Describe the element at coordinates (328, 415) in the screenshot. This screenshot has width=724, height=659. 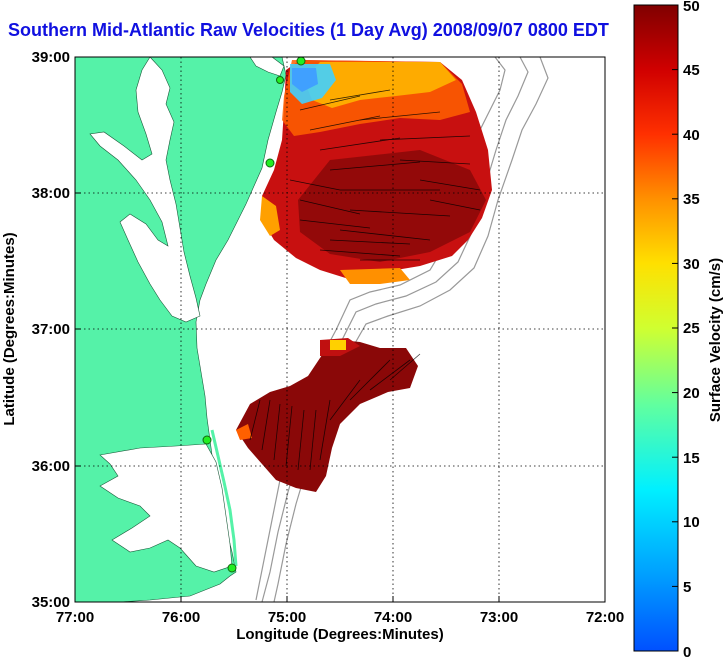
I see `velocity-field-south` at that location.